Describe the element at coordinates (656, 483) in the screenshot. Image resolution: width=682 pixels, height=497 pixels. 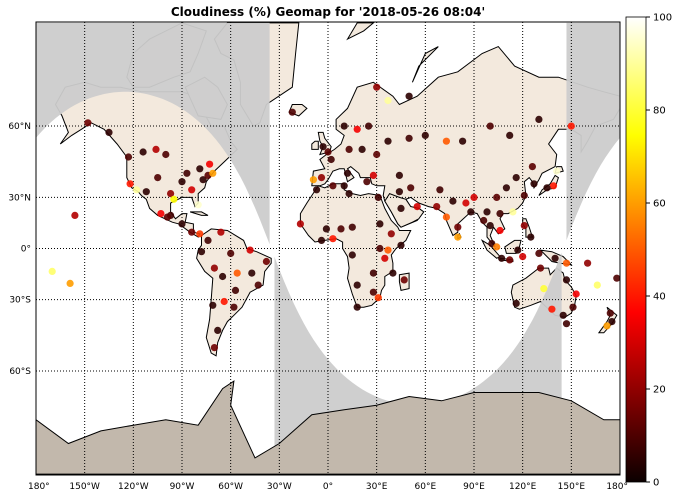
I see `colorbar-tick-label-0: 0` at that location.